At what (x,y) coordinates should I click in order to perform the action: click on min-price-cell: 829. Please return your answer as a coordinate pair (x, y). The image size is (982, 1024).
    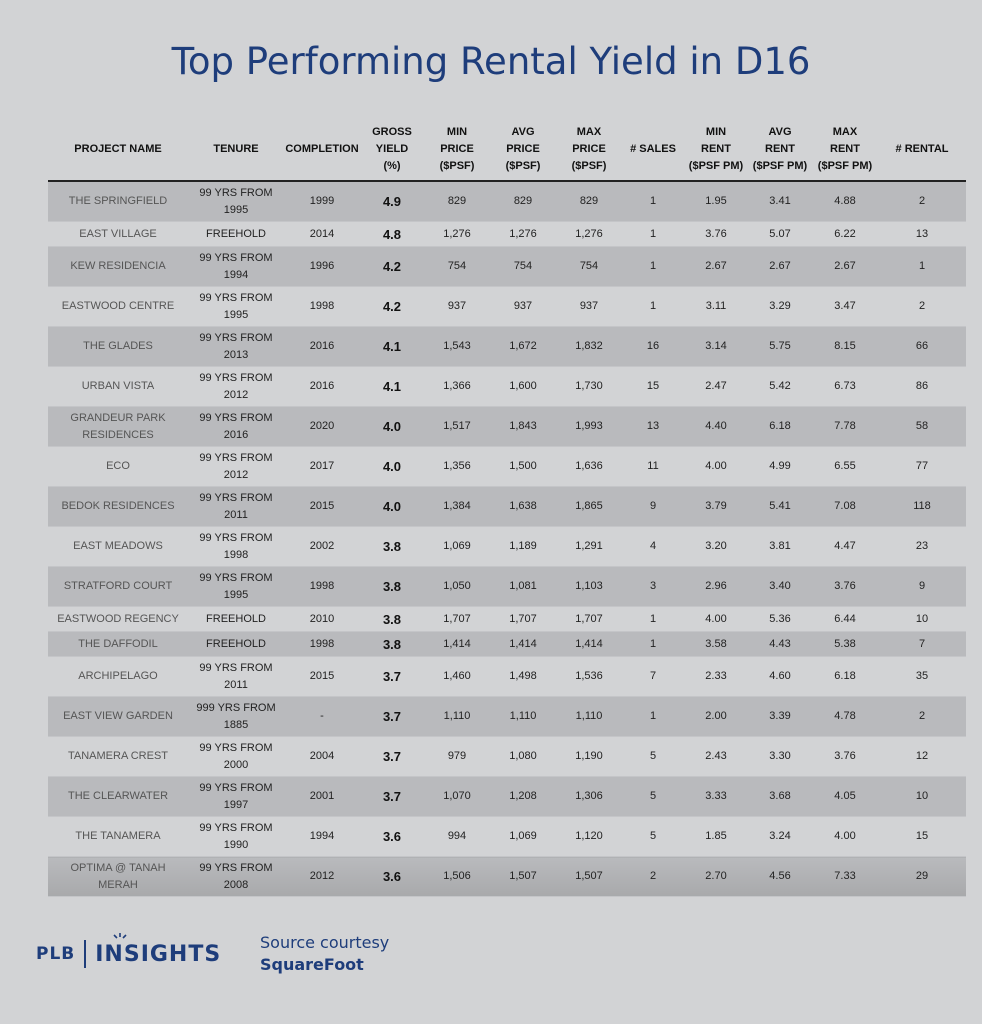
    Looking at the image, I should click on (457, 201).